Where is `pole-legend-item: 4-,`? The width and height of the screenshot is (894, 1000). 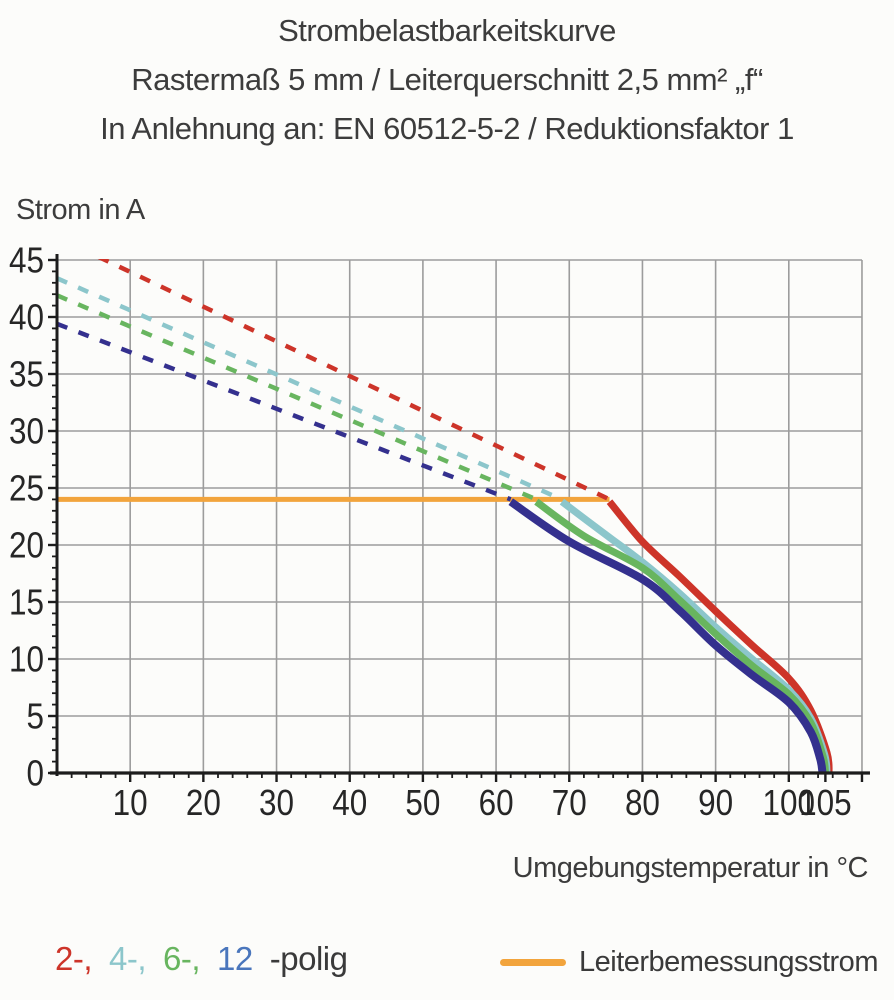
pole-legend-item: 4-, is located at coordinates (128, 958).